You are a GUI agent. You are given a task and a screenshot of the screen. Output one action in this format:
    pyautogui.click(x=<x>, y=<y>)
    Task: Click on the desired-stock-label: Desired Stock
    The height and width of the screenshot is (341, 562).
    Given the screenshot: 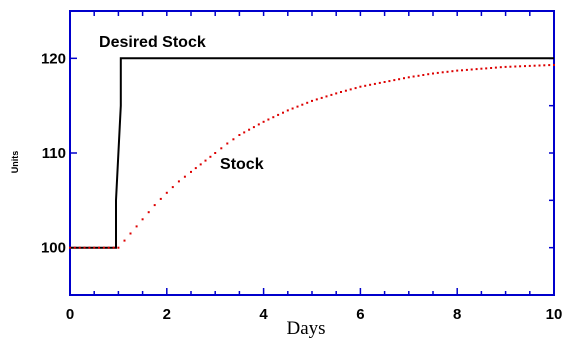 What is the action you would take?
    pyautogui.click(x=152, y=42)
    